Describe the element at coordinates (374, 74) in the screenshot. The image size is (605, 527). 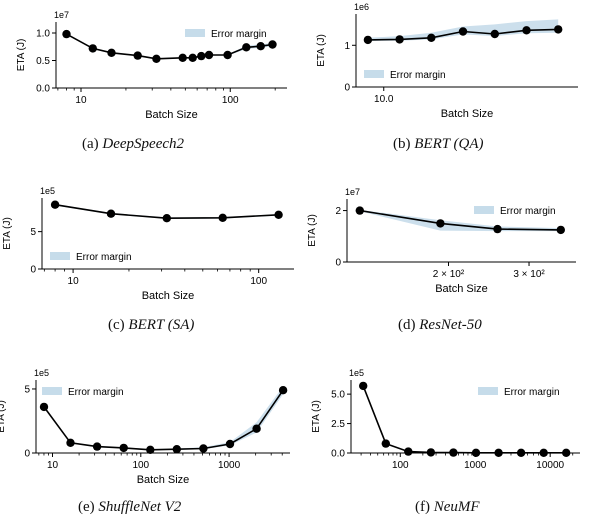
I see `legend-swatch-b` at that location.